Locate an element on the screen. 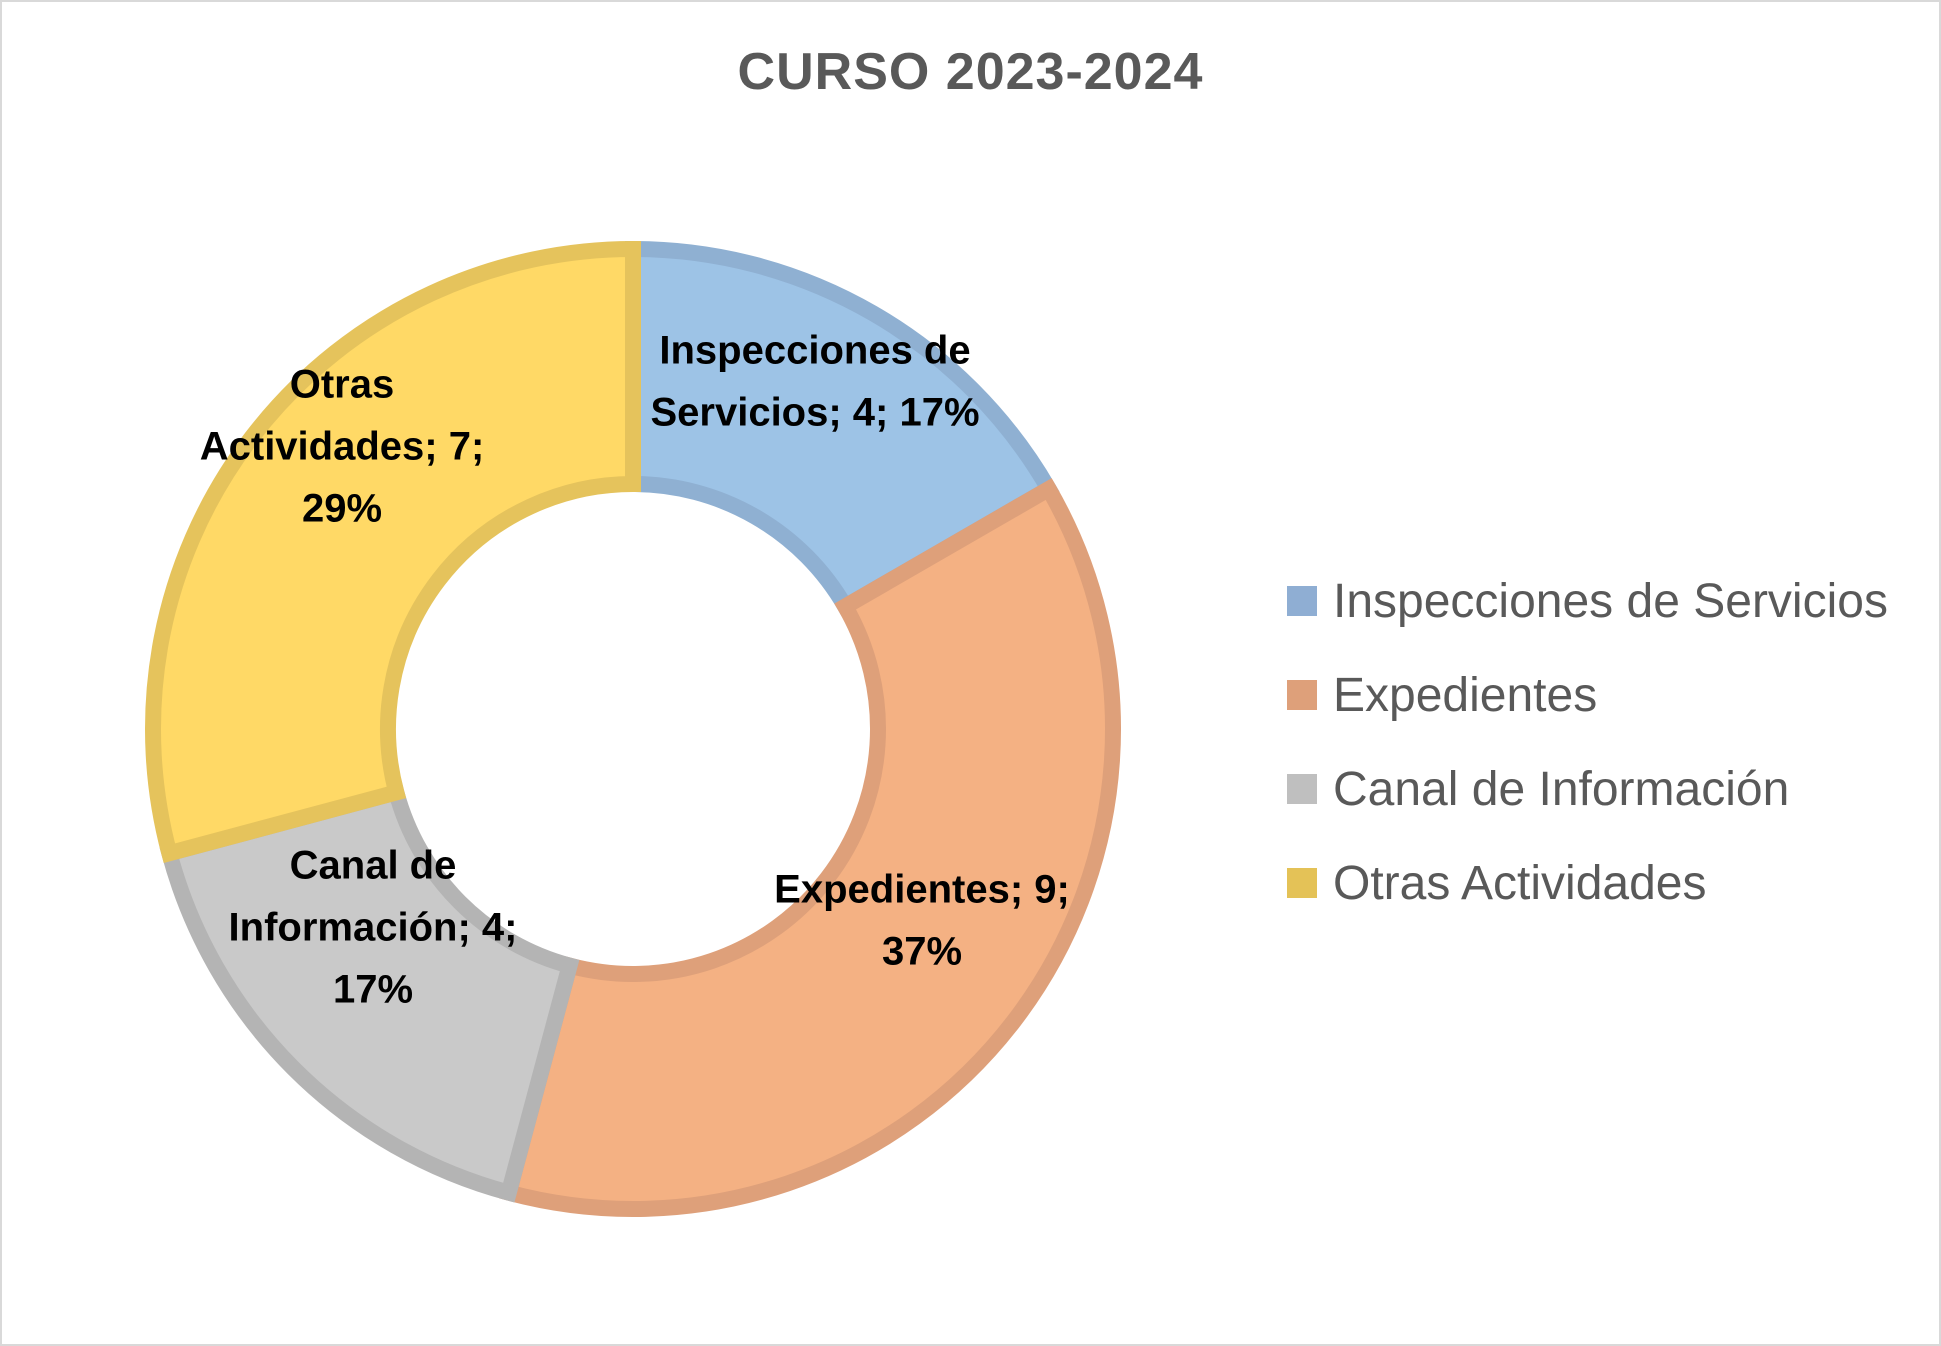 This screenshot has height=1346, width=1941. data-label-line: Canal de is located at coordinates (373, 866).